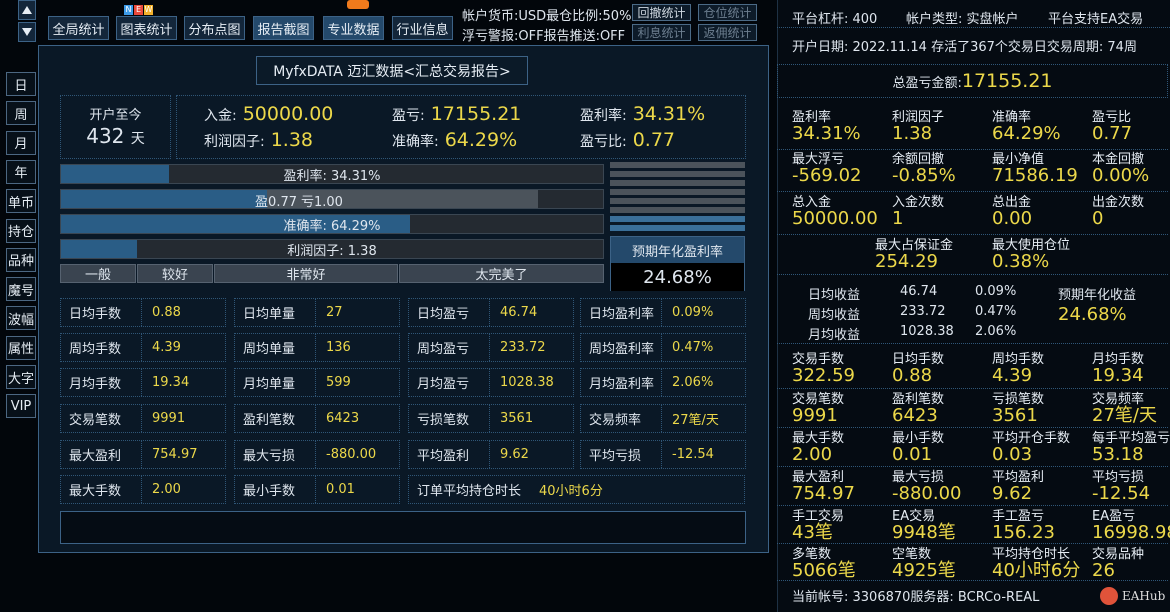  Describe the element at coordinates (353, 28) in the screenshot. I see `toolbar-button: 专业数据` at that location.